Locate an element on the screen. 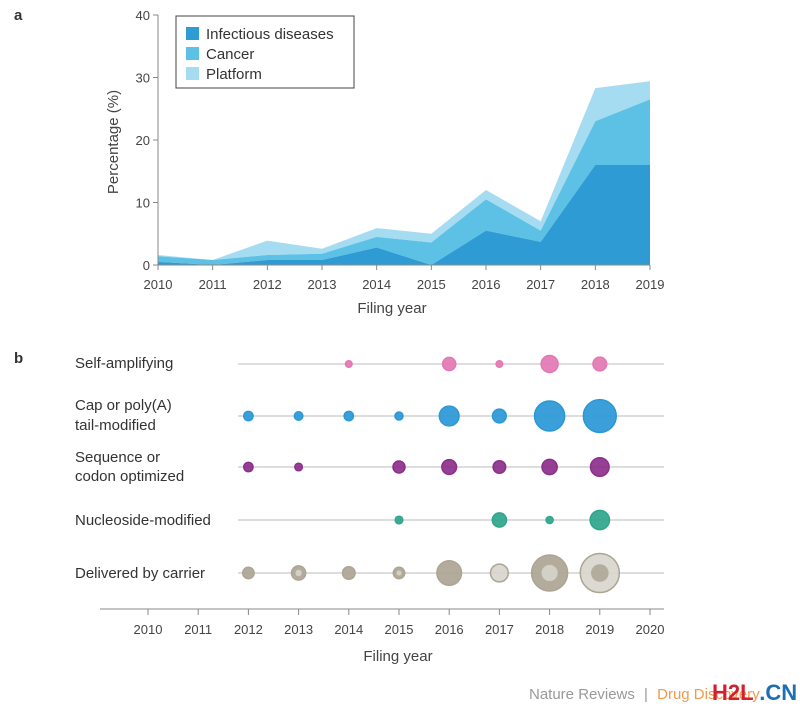  y-tick-label: 30 is located at coordinates (143, 78).